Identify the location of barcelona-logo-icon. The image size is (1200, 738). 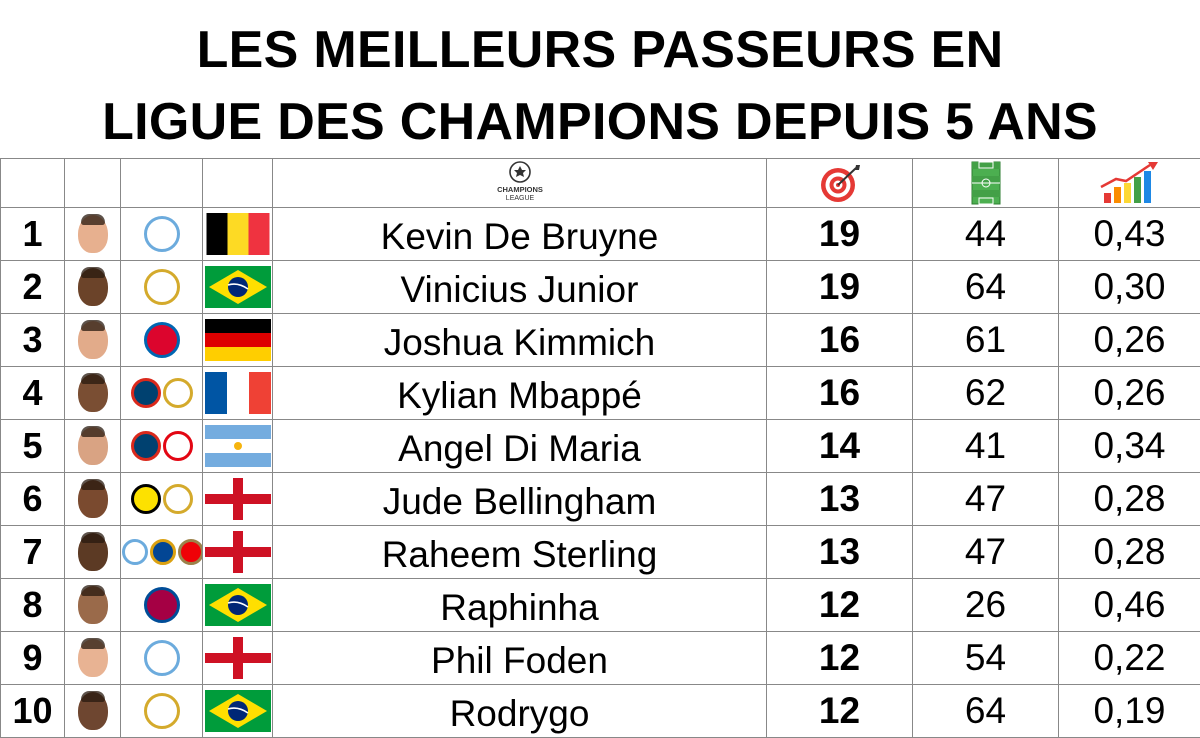
(162, 605).